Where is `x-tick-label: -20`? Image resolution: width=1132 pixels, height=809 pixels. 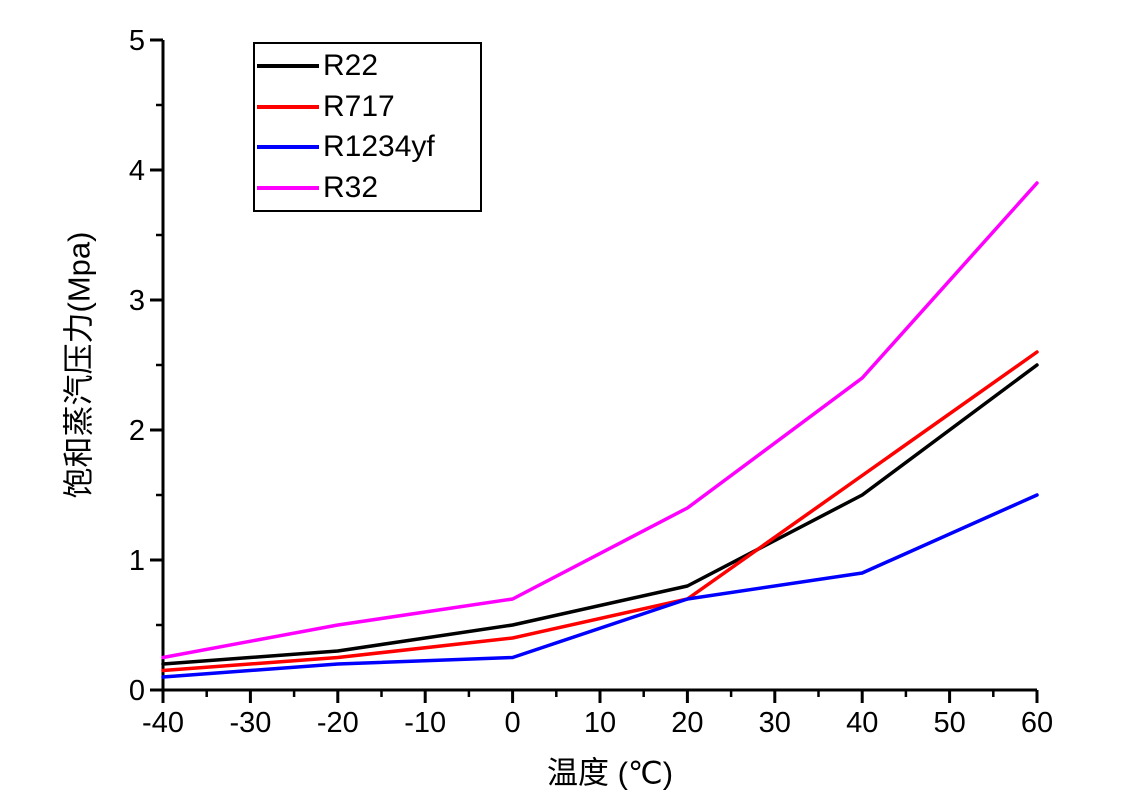
x-tick-label: -20 is located at coordinates (338, 723).